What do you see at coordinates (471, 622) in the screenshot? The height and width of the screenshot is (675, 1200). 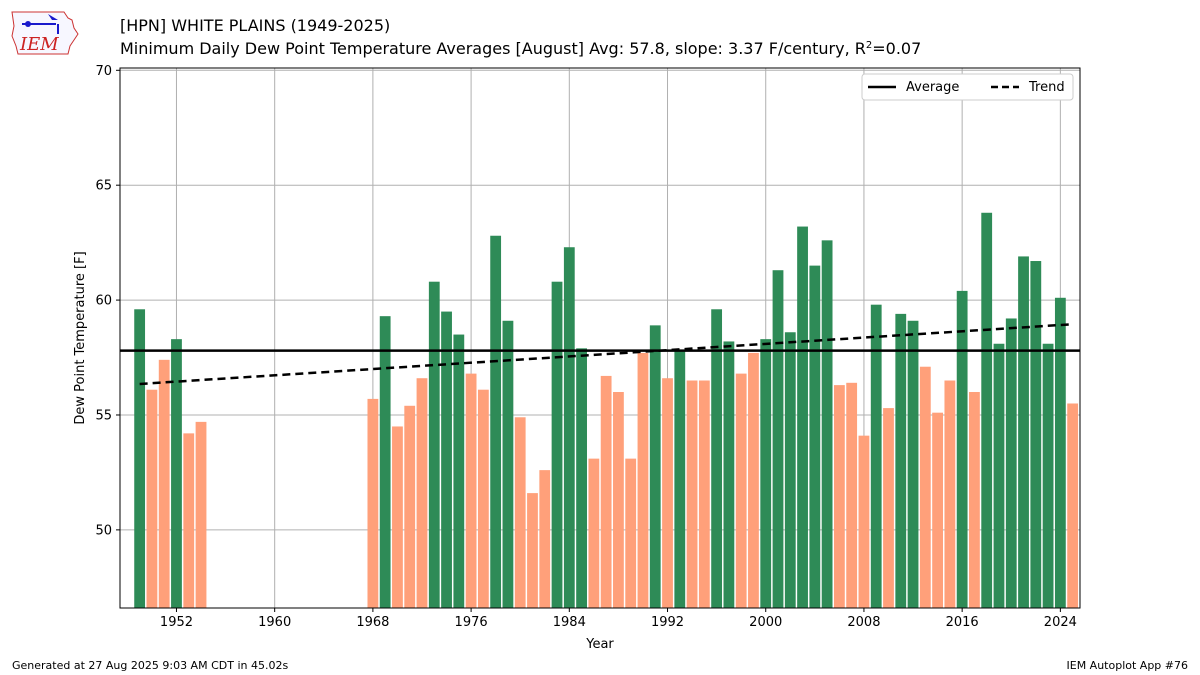 I see `x-tick-label: 1976` at bounding box center [471, 622].